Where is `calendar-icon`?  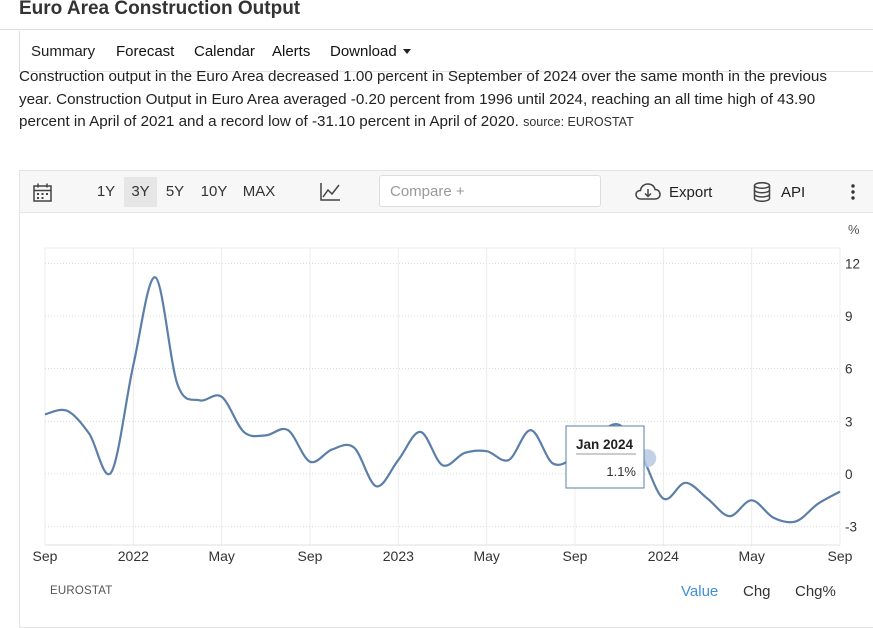 calendar-icon is located at coordinates (42, 195).